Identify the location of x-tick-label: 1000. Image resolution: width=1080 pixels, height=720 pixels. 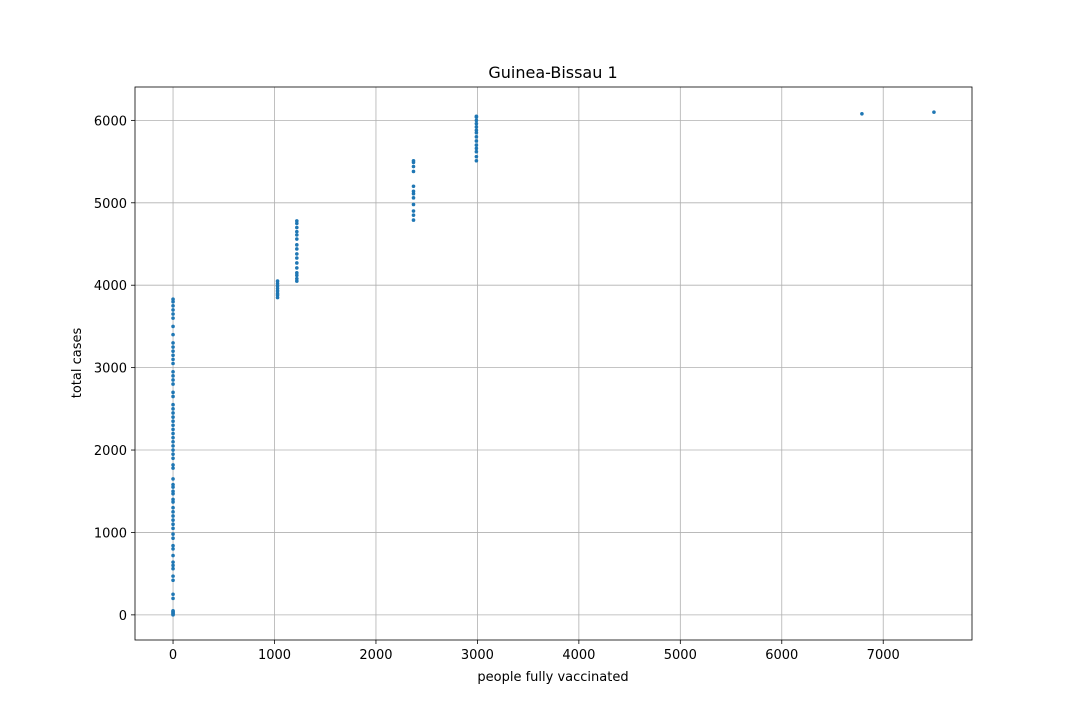
(274, 655).